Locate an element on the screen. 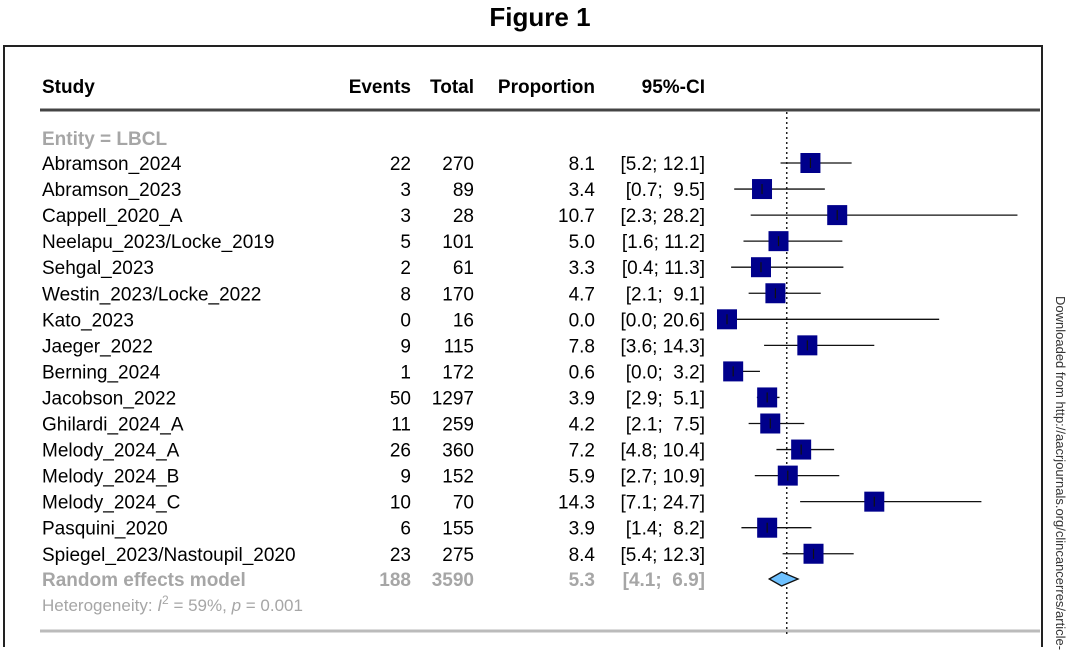  study-total: 259 is located at coordinates (458, 425).